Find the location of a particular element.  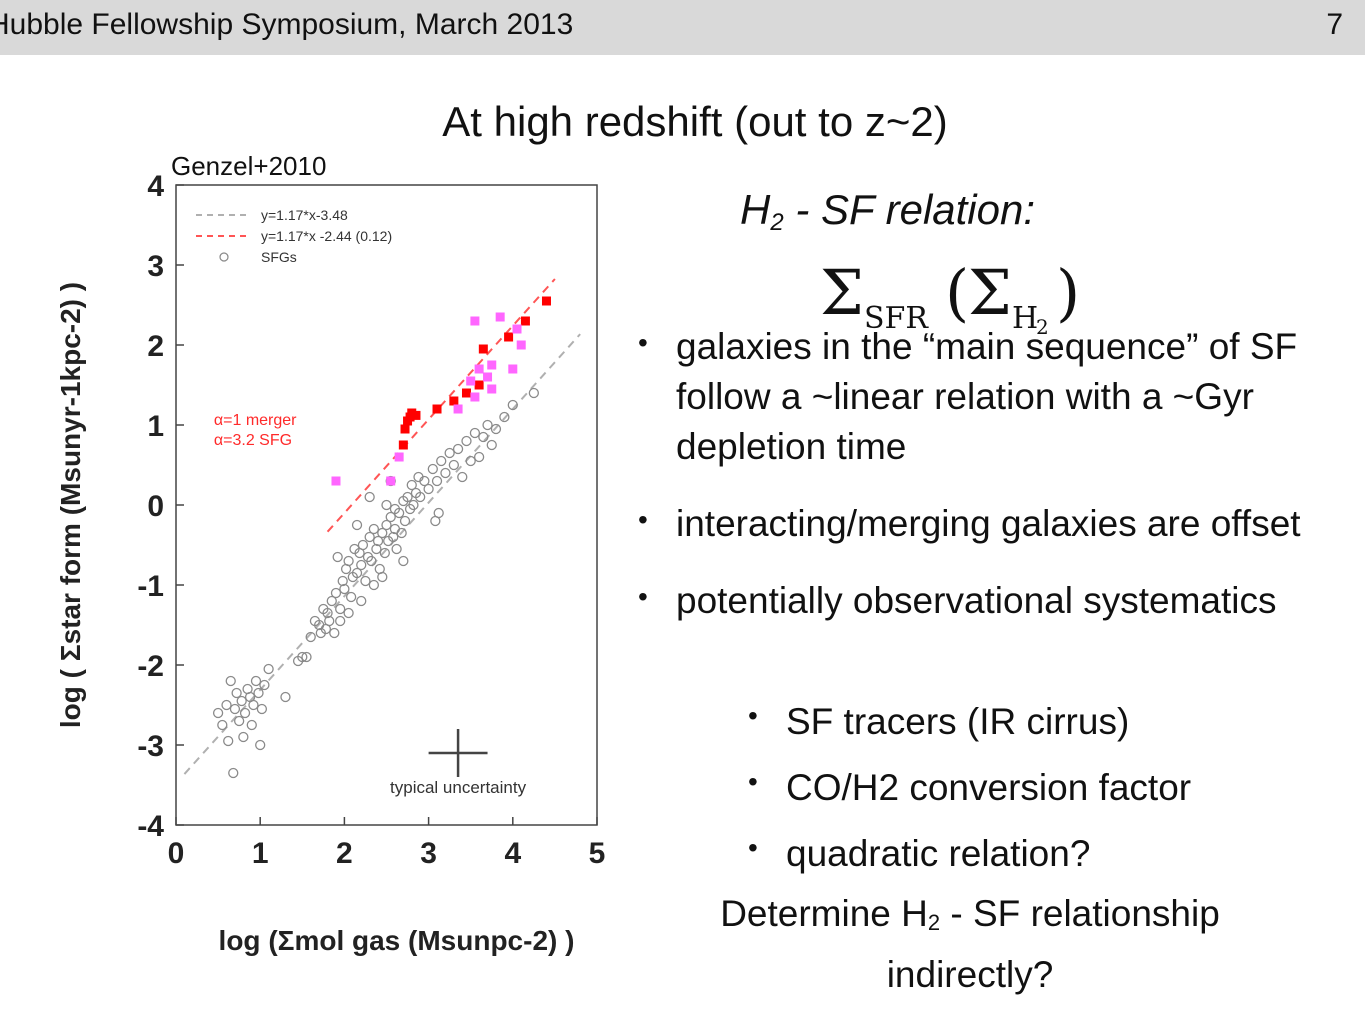

y-axis-label: log ( Σstar form (Msunyr-1kpc-2) ) is located at coordinates (70, 505).